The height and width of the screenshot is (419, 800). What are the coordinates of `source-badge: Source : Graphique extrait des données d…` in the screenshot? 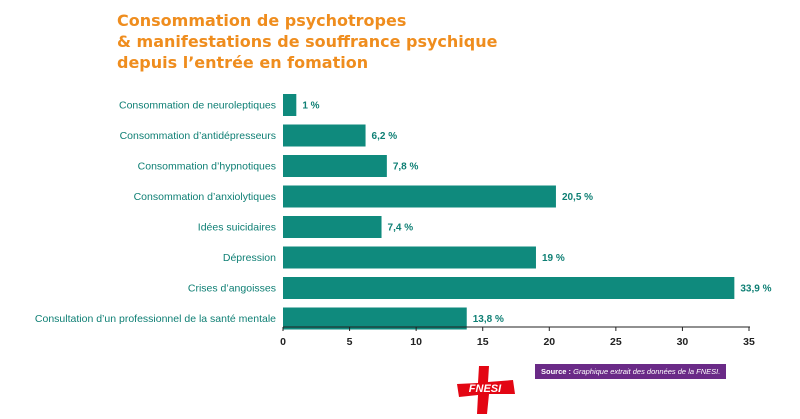 It's located at (631, 371).